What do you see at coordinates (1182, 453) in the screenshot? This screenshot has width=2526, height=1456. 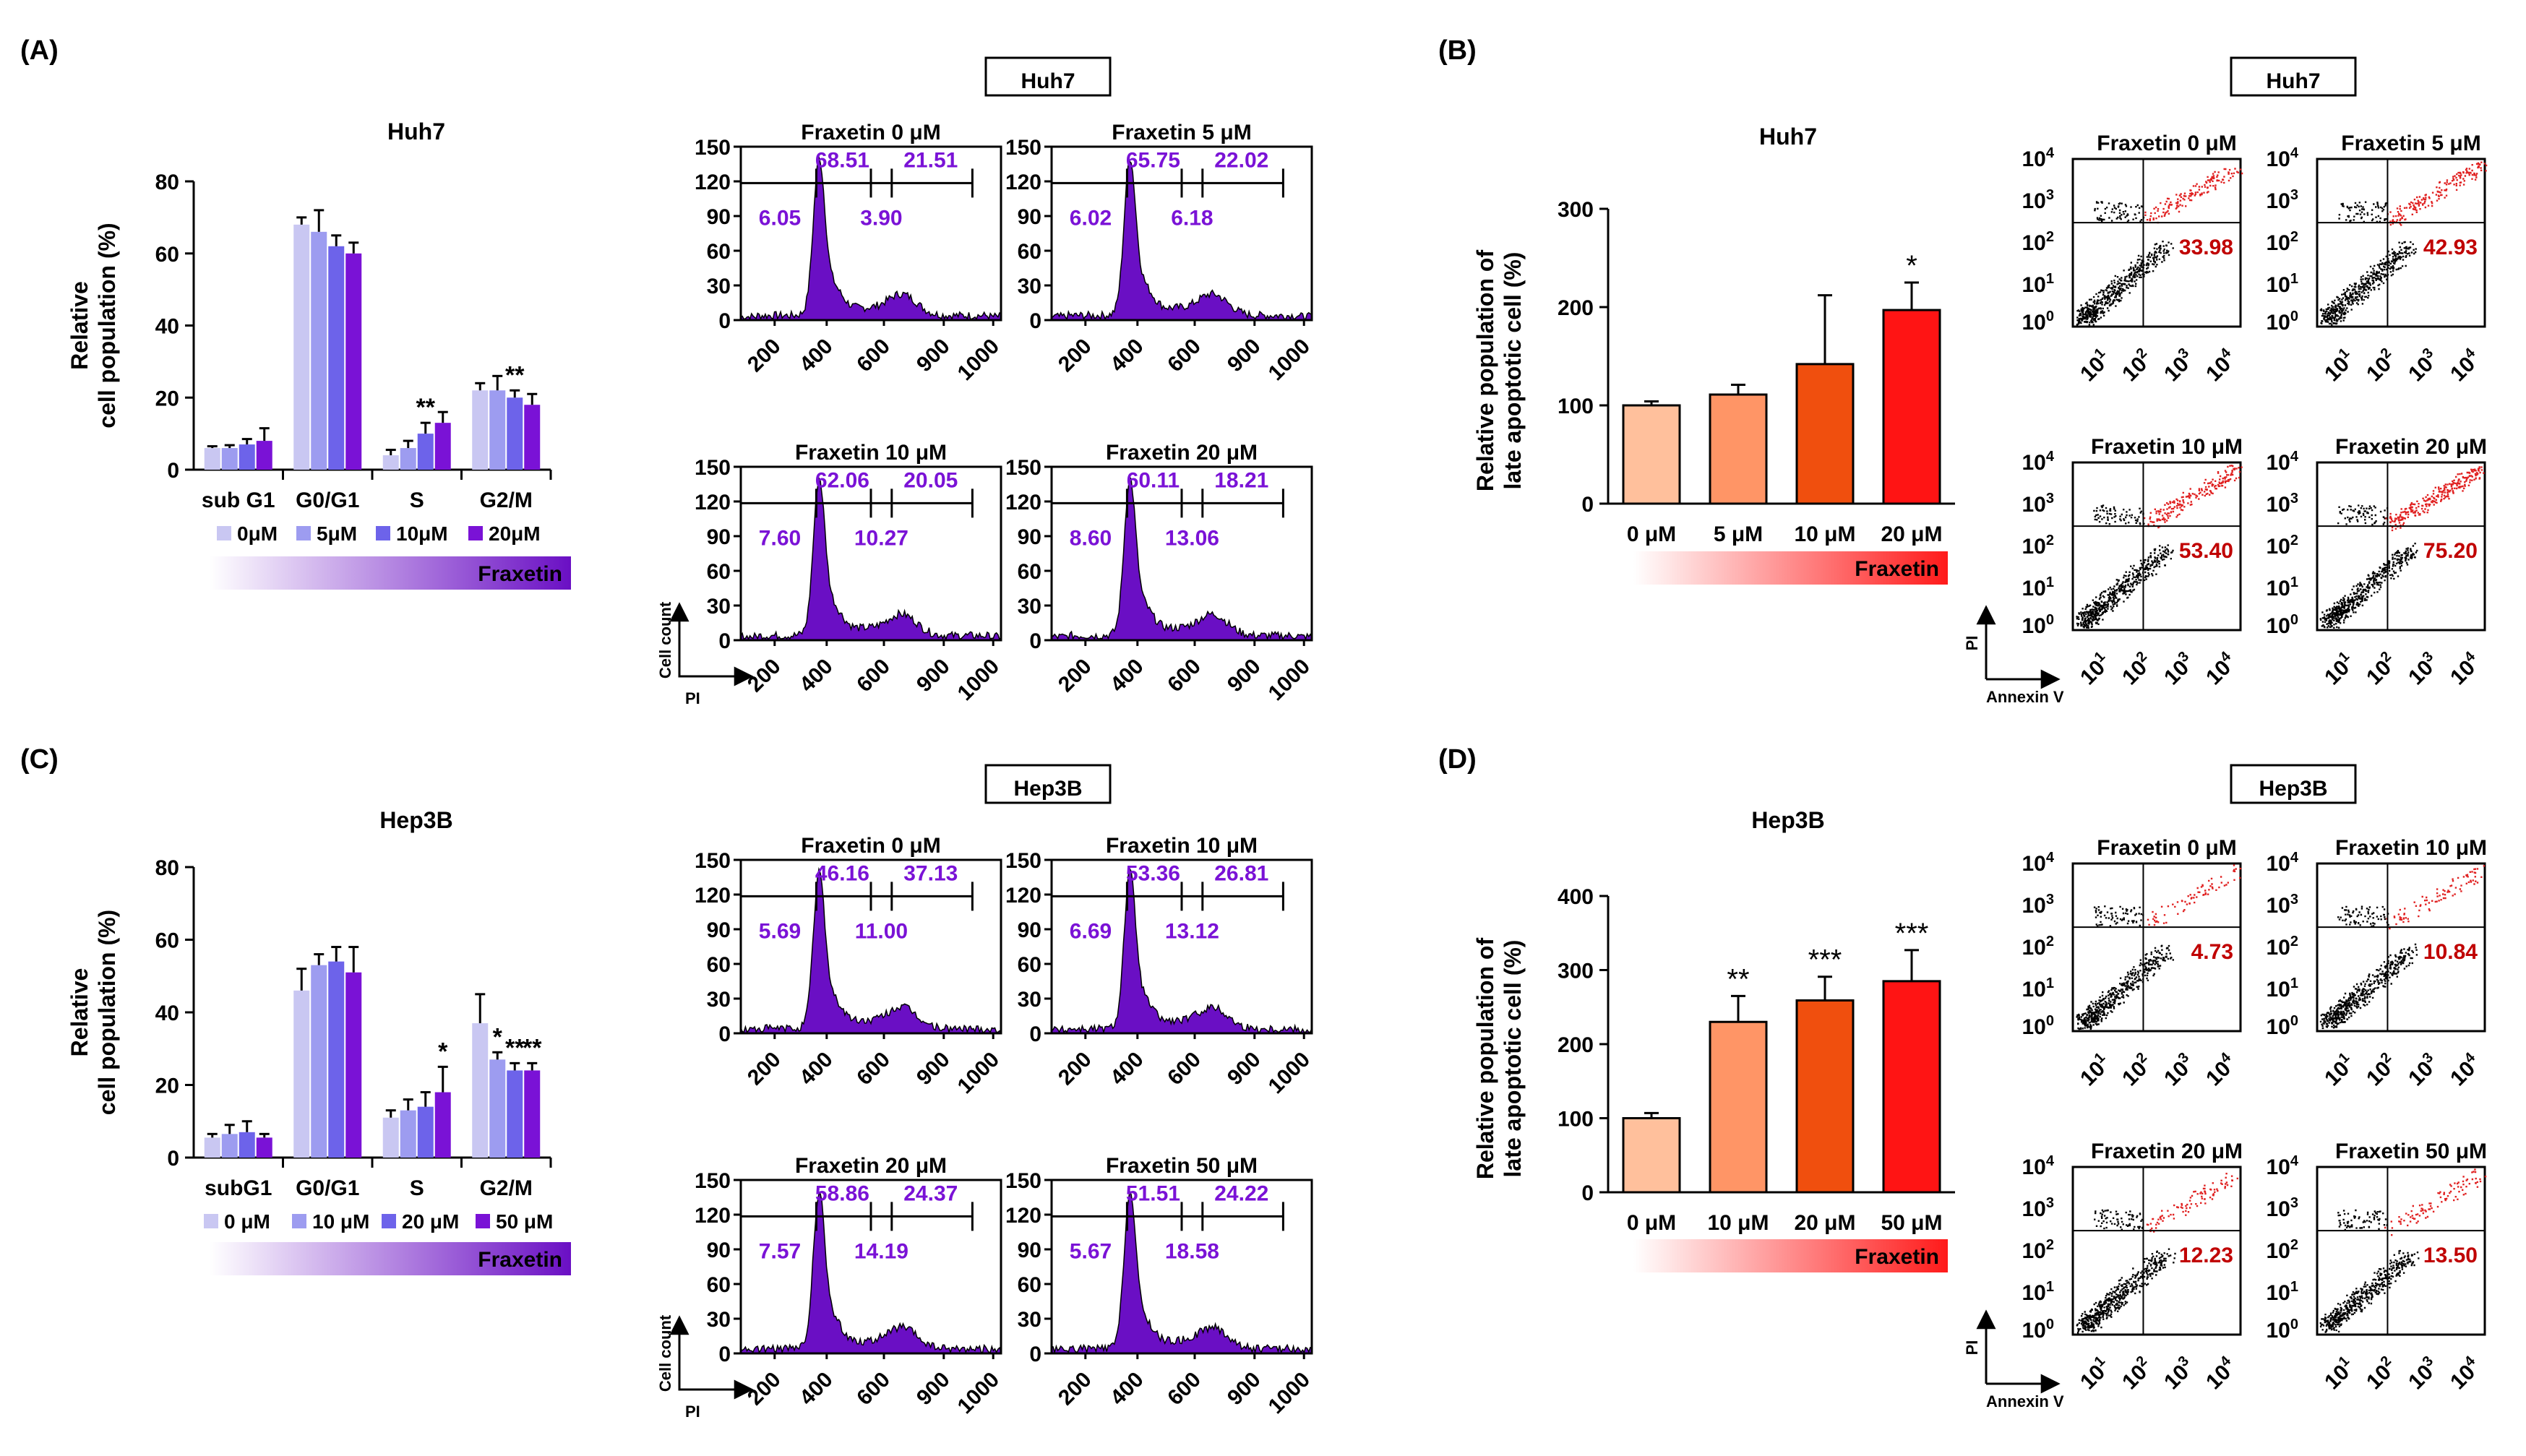 I see `histogram-title: Fraxetin 20 μM` at bounding box center [1182, 453].